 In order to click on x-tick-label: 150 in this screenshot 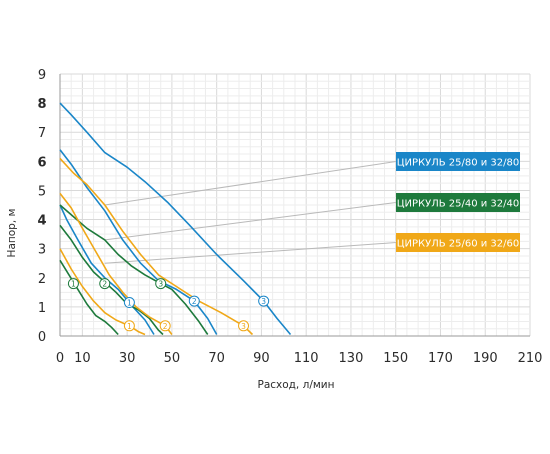, I will do `click(395, 358)`.